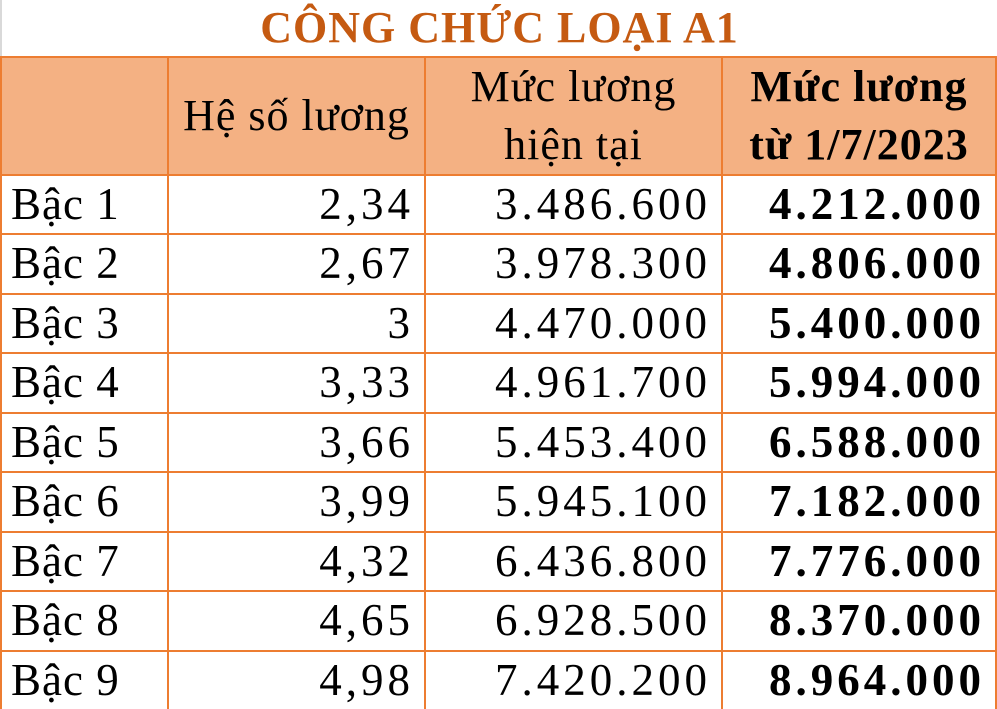  Describe the element at coordinates (296, 383) in the screenshot. I see `coefficient-cell: 3,33` at that location.